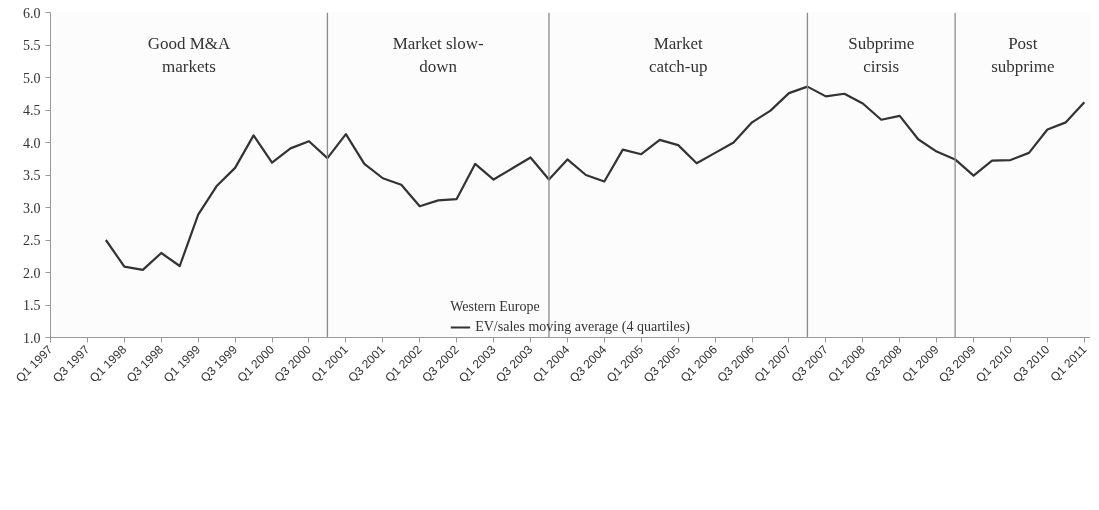  What do you see at coordinates (881, 54) in the screenshot?
I see `annotation: Subprime cirsis` at bounding box center [881, 54].